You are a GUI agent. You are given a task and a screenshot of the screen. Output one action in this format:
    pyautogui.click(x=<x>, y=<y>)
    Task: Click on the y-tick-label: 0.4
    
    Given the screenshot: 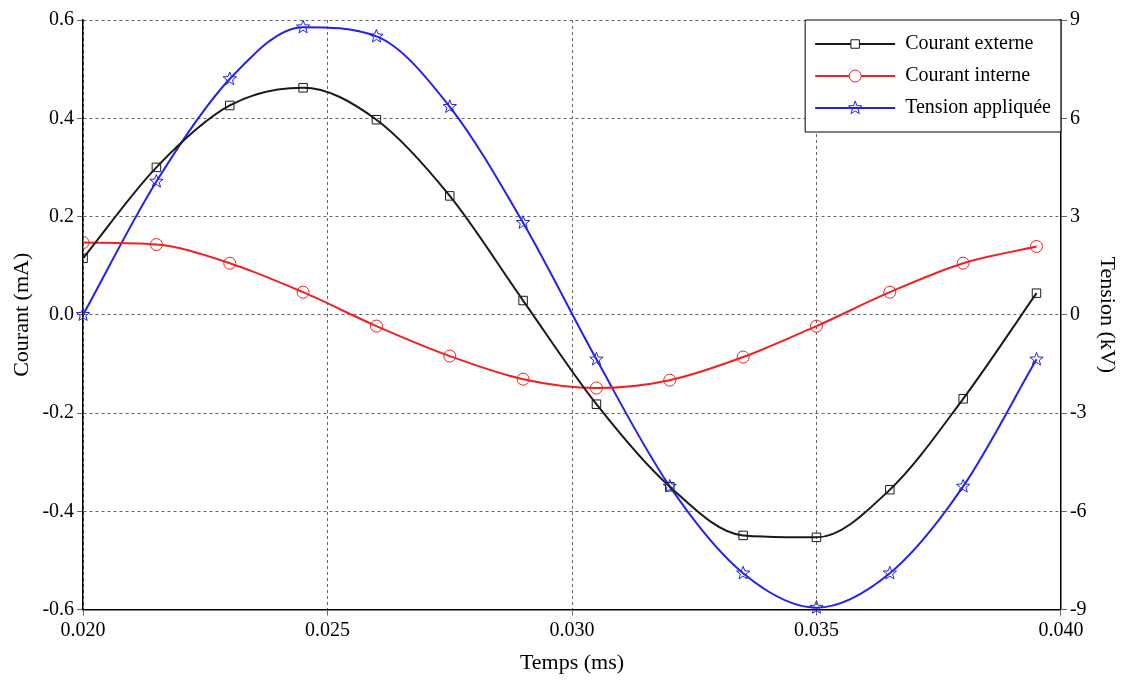 What is the action you would take?
    pyautogui.click(x=62, y=116)
    